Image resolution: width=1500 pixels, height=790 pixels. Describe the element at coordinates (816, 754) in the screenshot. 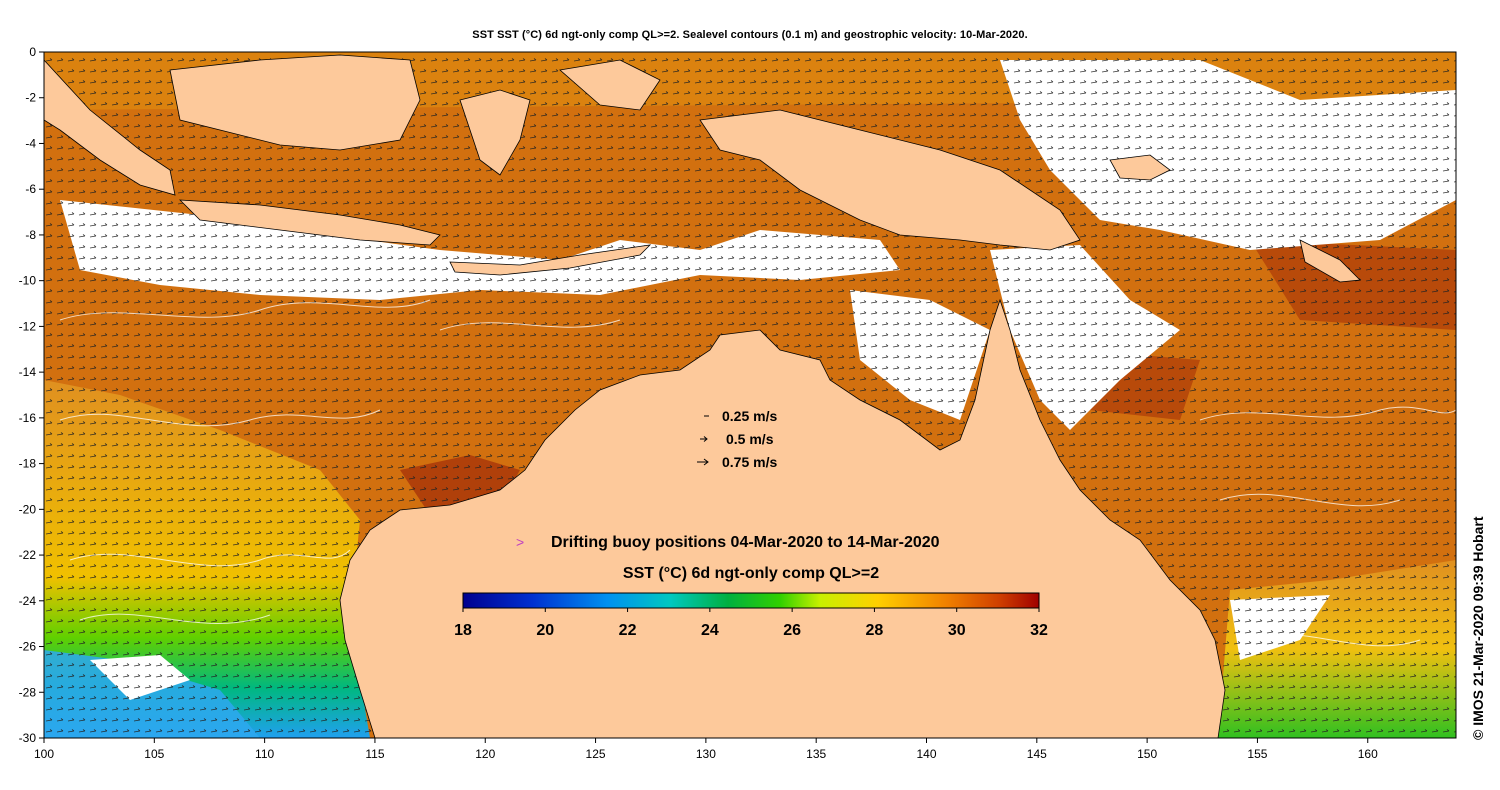

I see `x-tick-label: 135` at that location.